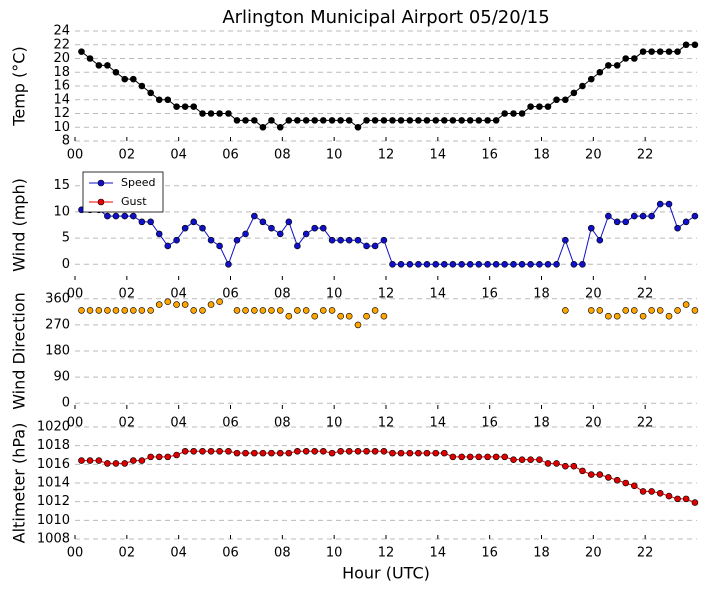 The width and height of the screenshot is (705, 594). Describe the element at coordinates (61, 72) in the screenshot. I see `y-tick-label: 18` at that location.